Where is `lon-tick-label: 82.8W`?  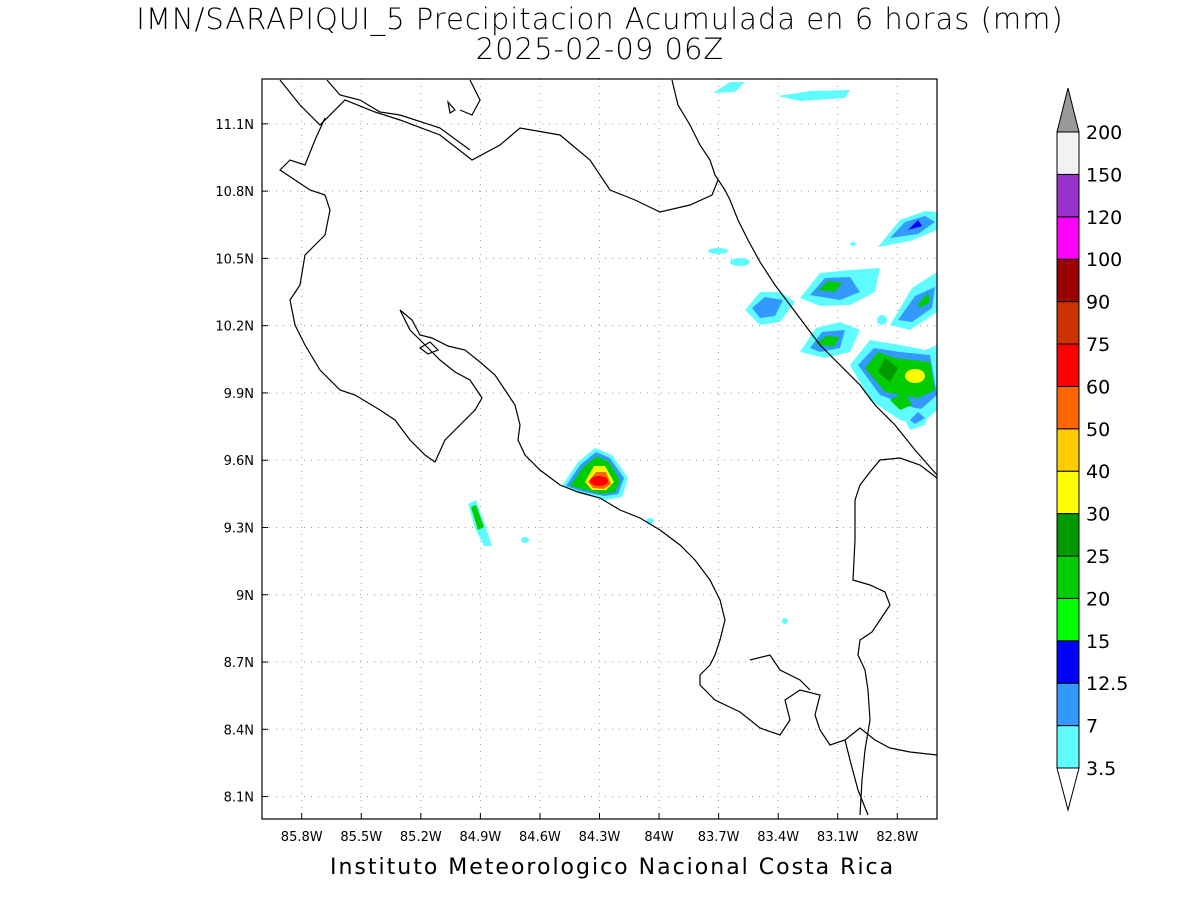
lon-tick-label: 82.8W is located at coordinates (897, 837).